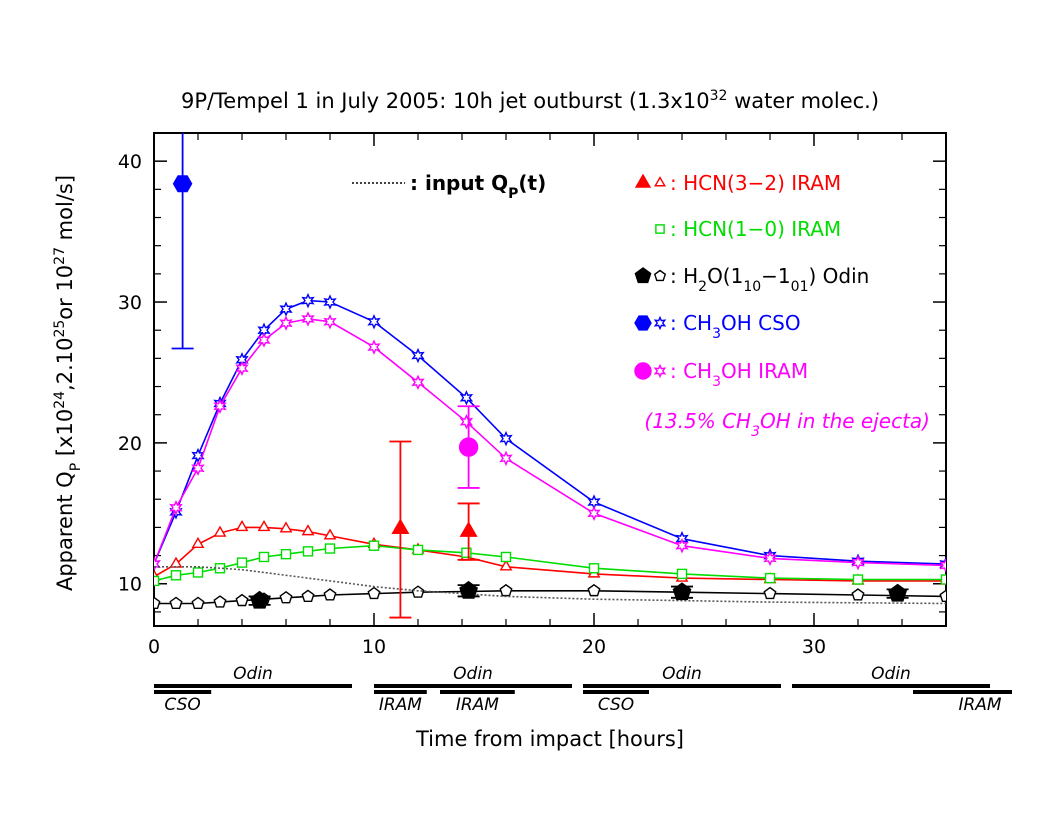  Describe the element at coordinates (400, 705) in the screenshot. I see `observation-label: IRAM` at that location.